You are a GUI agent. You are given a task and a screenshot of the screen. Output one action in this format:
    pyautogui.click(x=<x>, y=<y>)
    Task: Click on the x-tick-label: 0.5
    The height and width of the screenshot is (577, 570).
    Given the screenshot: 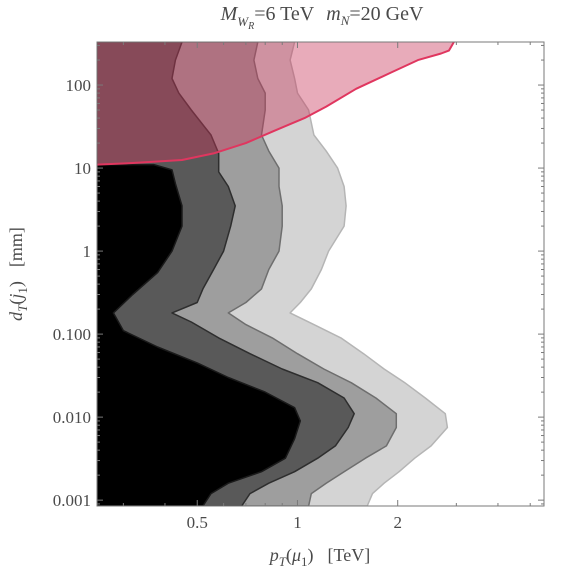 What is the action you would take?
    pyautogui.click(x=197, y=522)
    